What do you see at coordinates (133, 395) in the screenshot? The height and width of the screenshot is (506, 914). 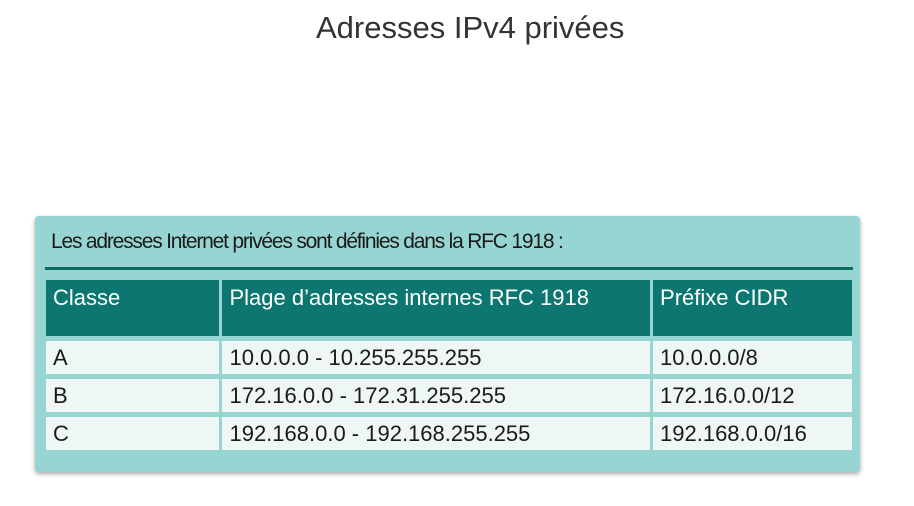 I see `cell-class: B` at bounding box center [133, 395].